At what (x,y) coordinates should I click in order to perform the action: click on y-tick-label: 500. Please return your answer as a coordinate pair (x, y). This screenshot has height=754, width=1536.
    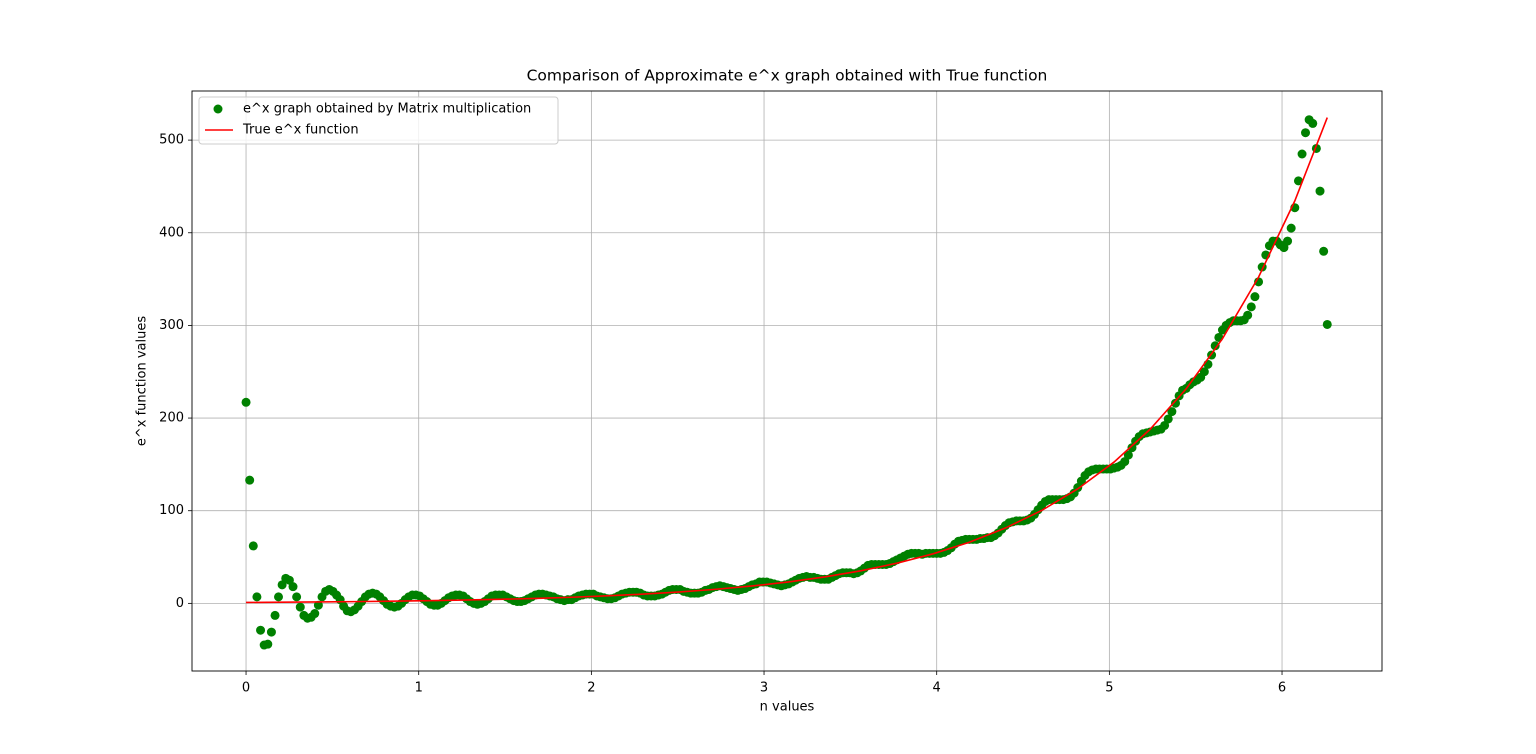
    Looking at the image, I should click on (171, 140).